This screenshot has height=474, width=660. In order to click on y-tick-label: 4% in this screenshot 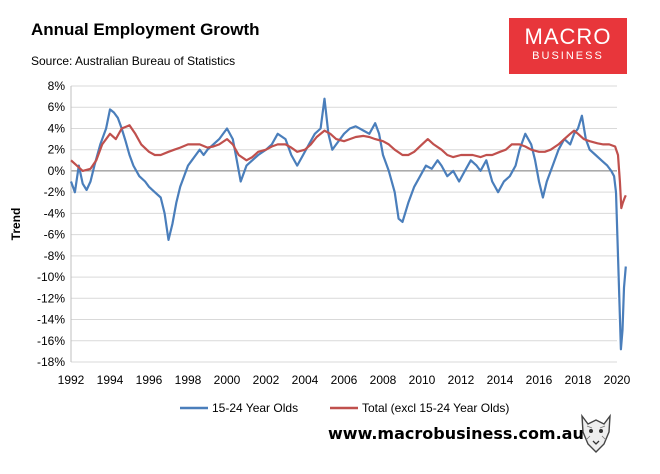, I will do `click(57, 128)`.